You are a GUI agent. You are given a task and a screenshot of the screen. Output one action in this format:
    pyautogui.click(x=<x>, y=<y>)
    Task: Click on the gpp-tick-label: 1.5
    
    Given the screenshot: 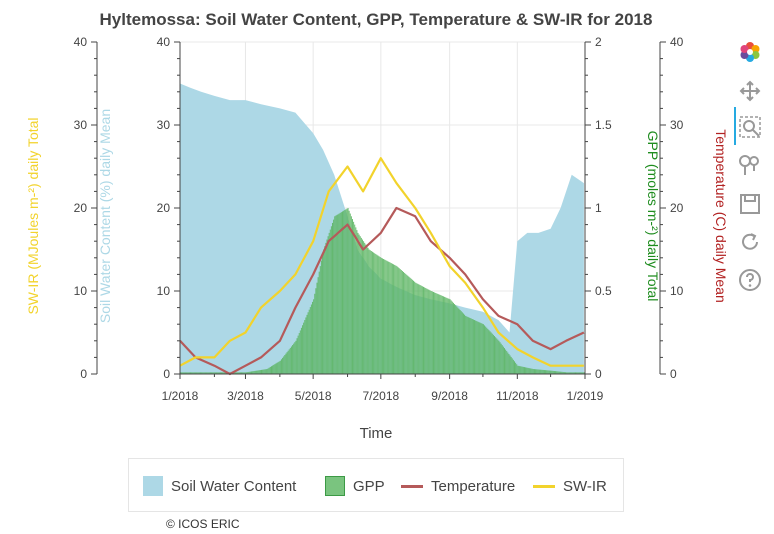 What is the action you would take?
    pyautogui.click(x=603, y=125)
    